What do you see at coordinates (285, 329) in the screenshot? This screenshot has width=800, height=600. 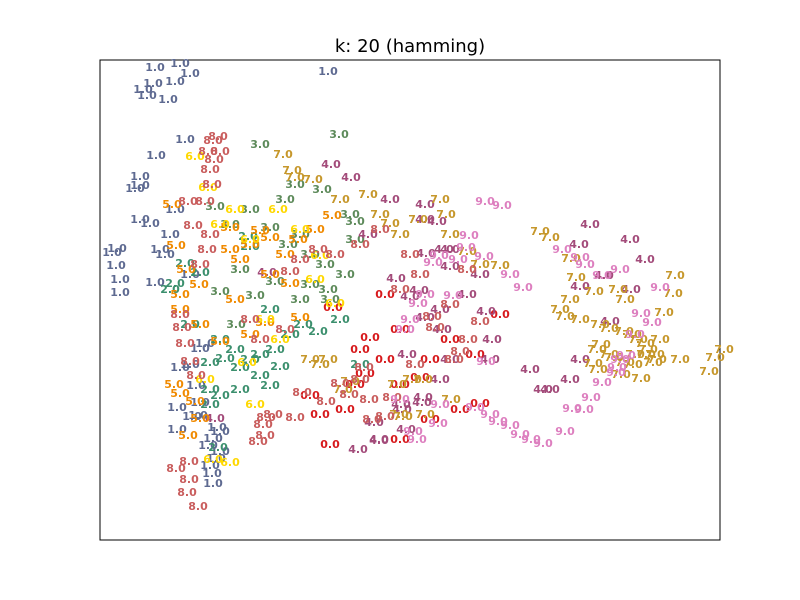 I see `point-label-8-0-8-33: 8.0` at bounding box center [285, 329].